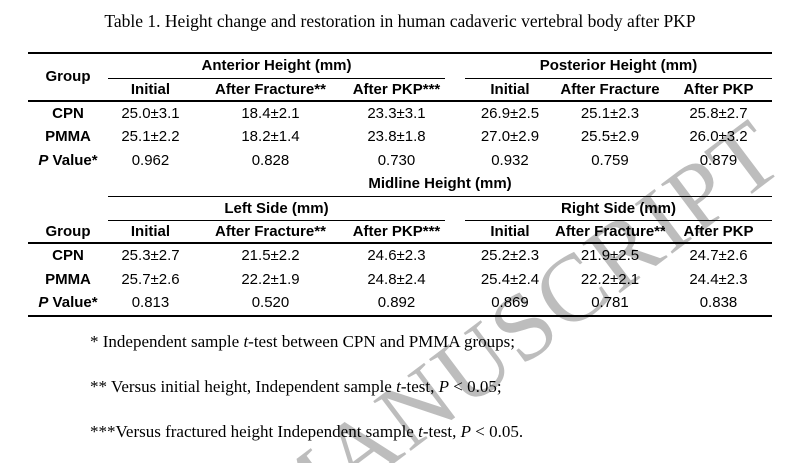  Describe the element at coordinates (396, 137) in the screenshot. I see `data-cell: 23.8±1.8` at that location.